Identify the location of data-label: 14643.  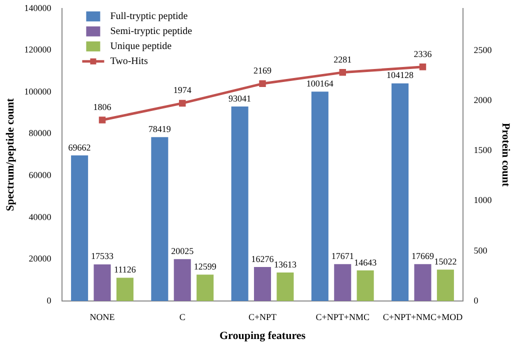
(366, 262).